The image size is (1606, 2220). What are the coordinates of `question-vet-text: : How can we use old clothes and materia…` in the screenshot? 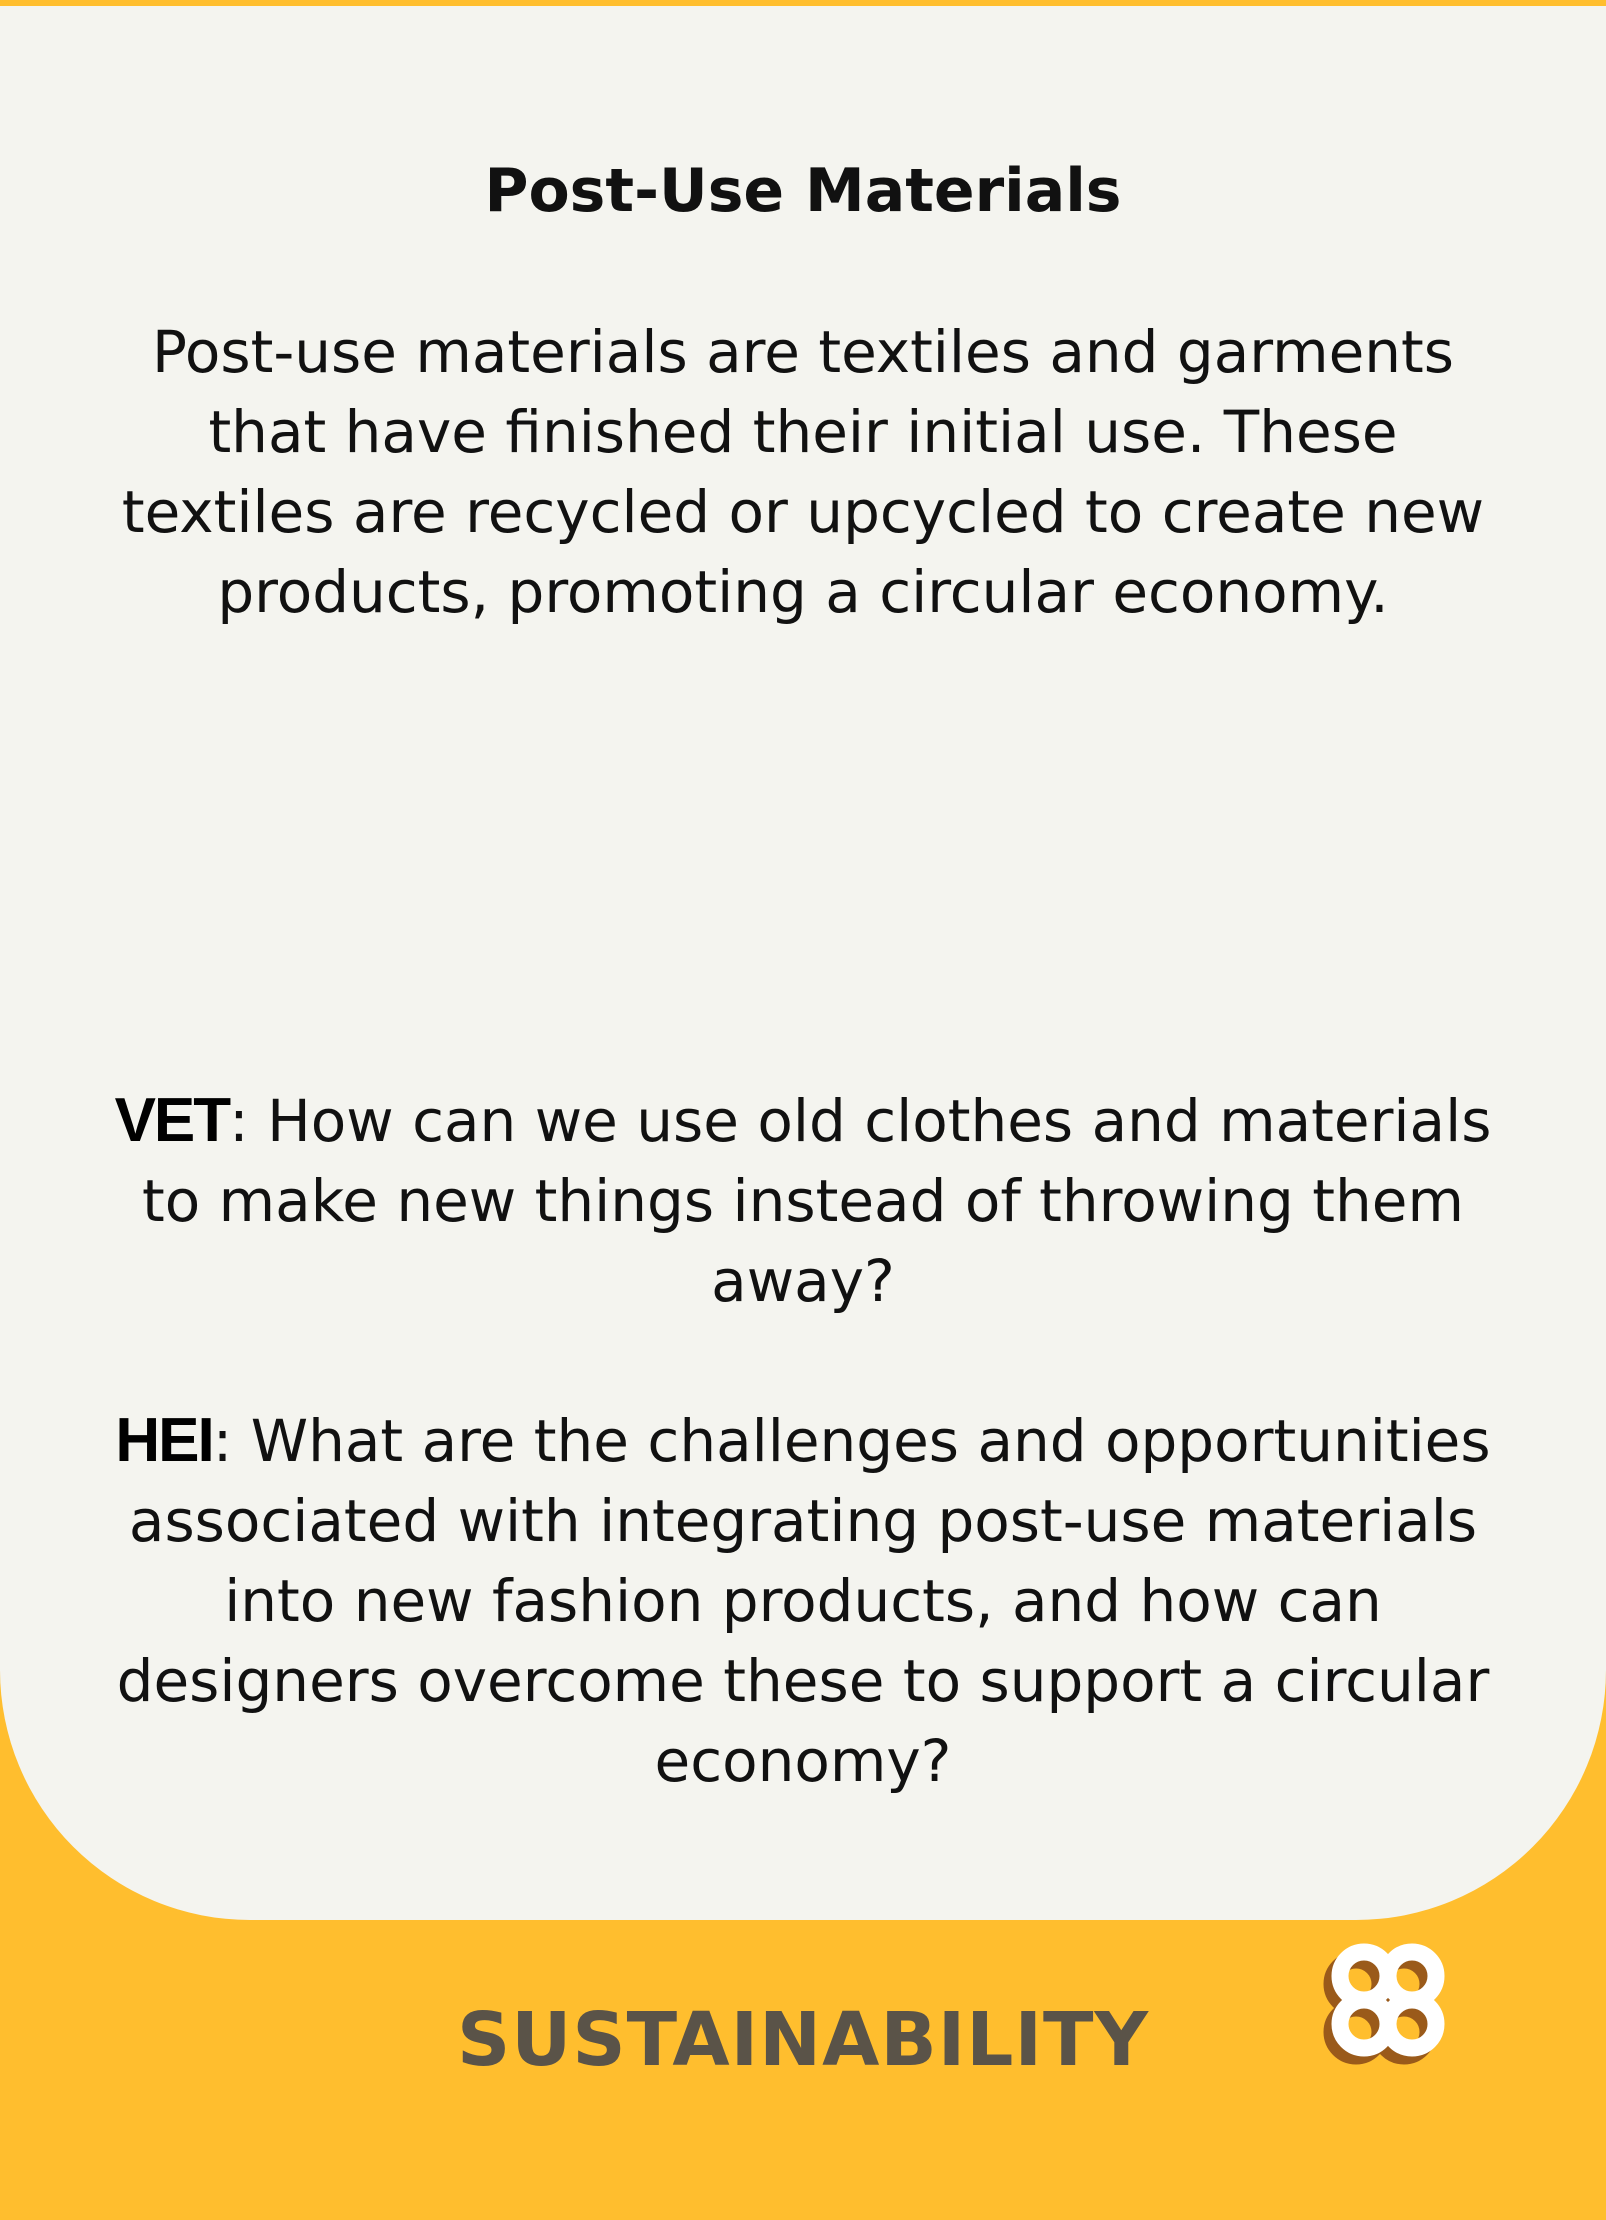 It's located at (817, 1201).